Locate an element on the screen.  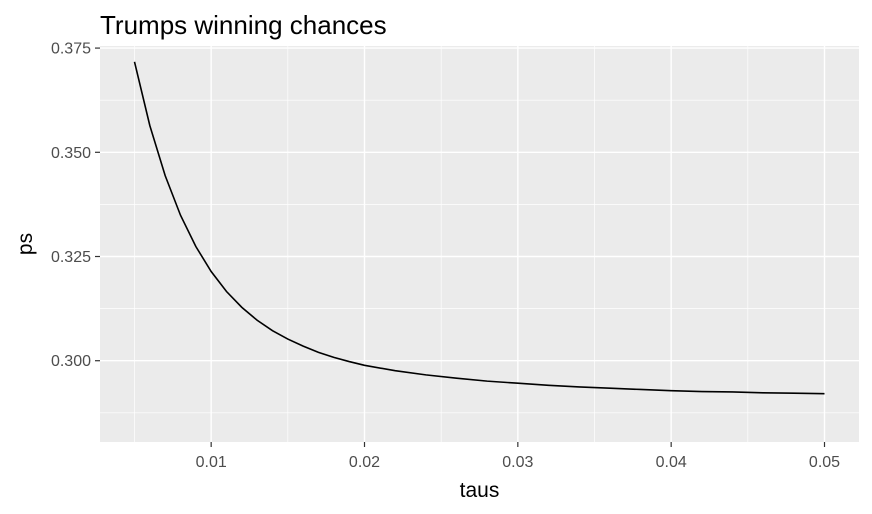
y-tick-label: 0.375 is located at coordinates (71, 49).